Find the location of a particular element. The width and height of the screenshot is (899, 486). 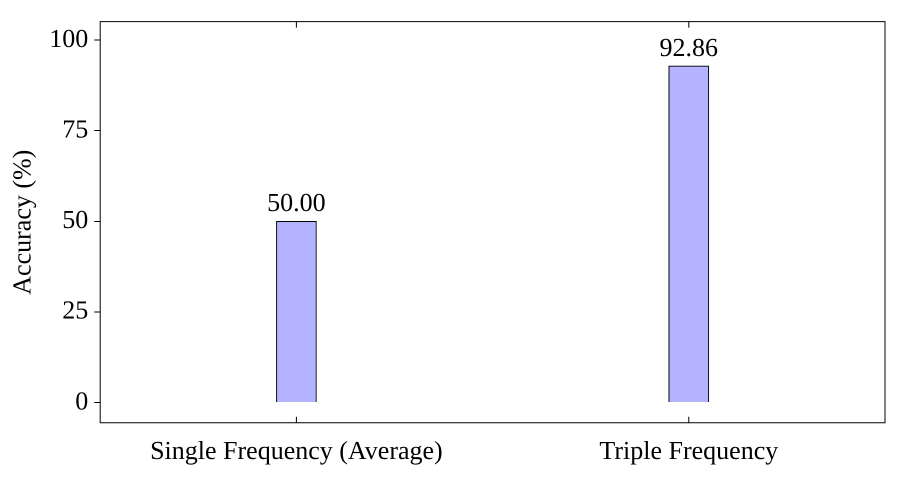

y-tick-label: 75 is located at coordinates (75, 129).